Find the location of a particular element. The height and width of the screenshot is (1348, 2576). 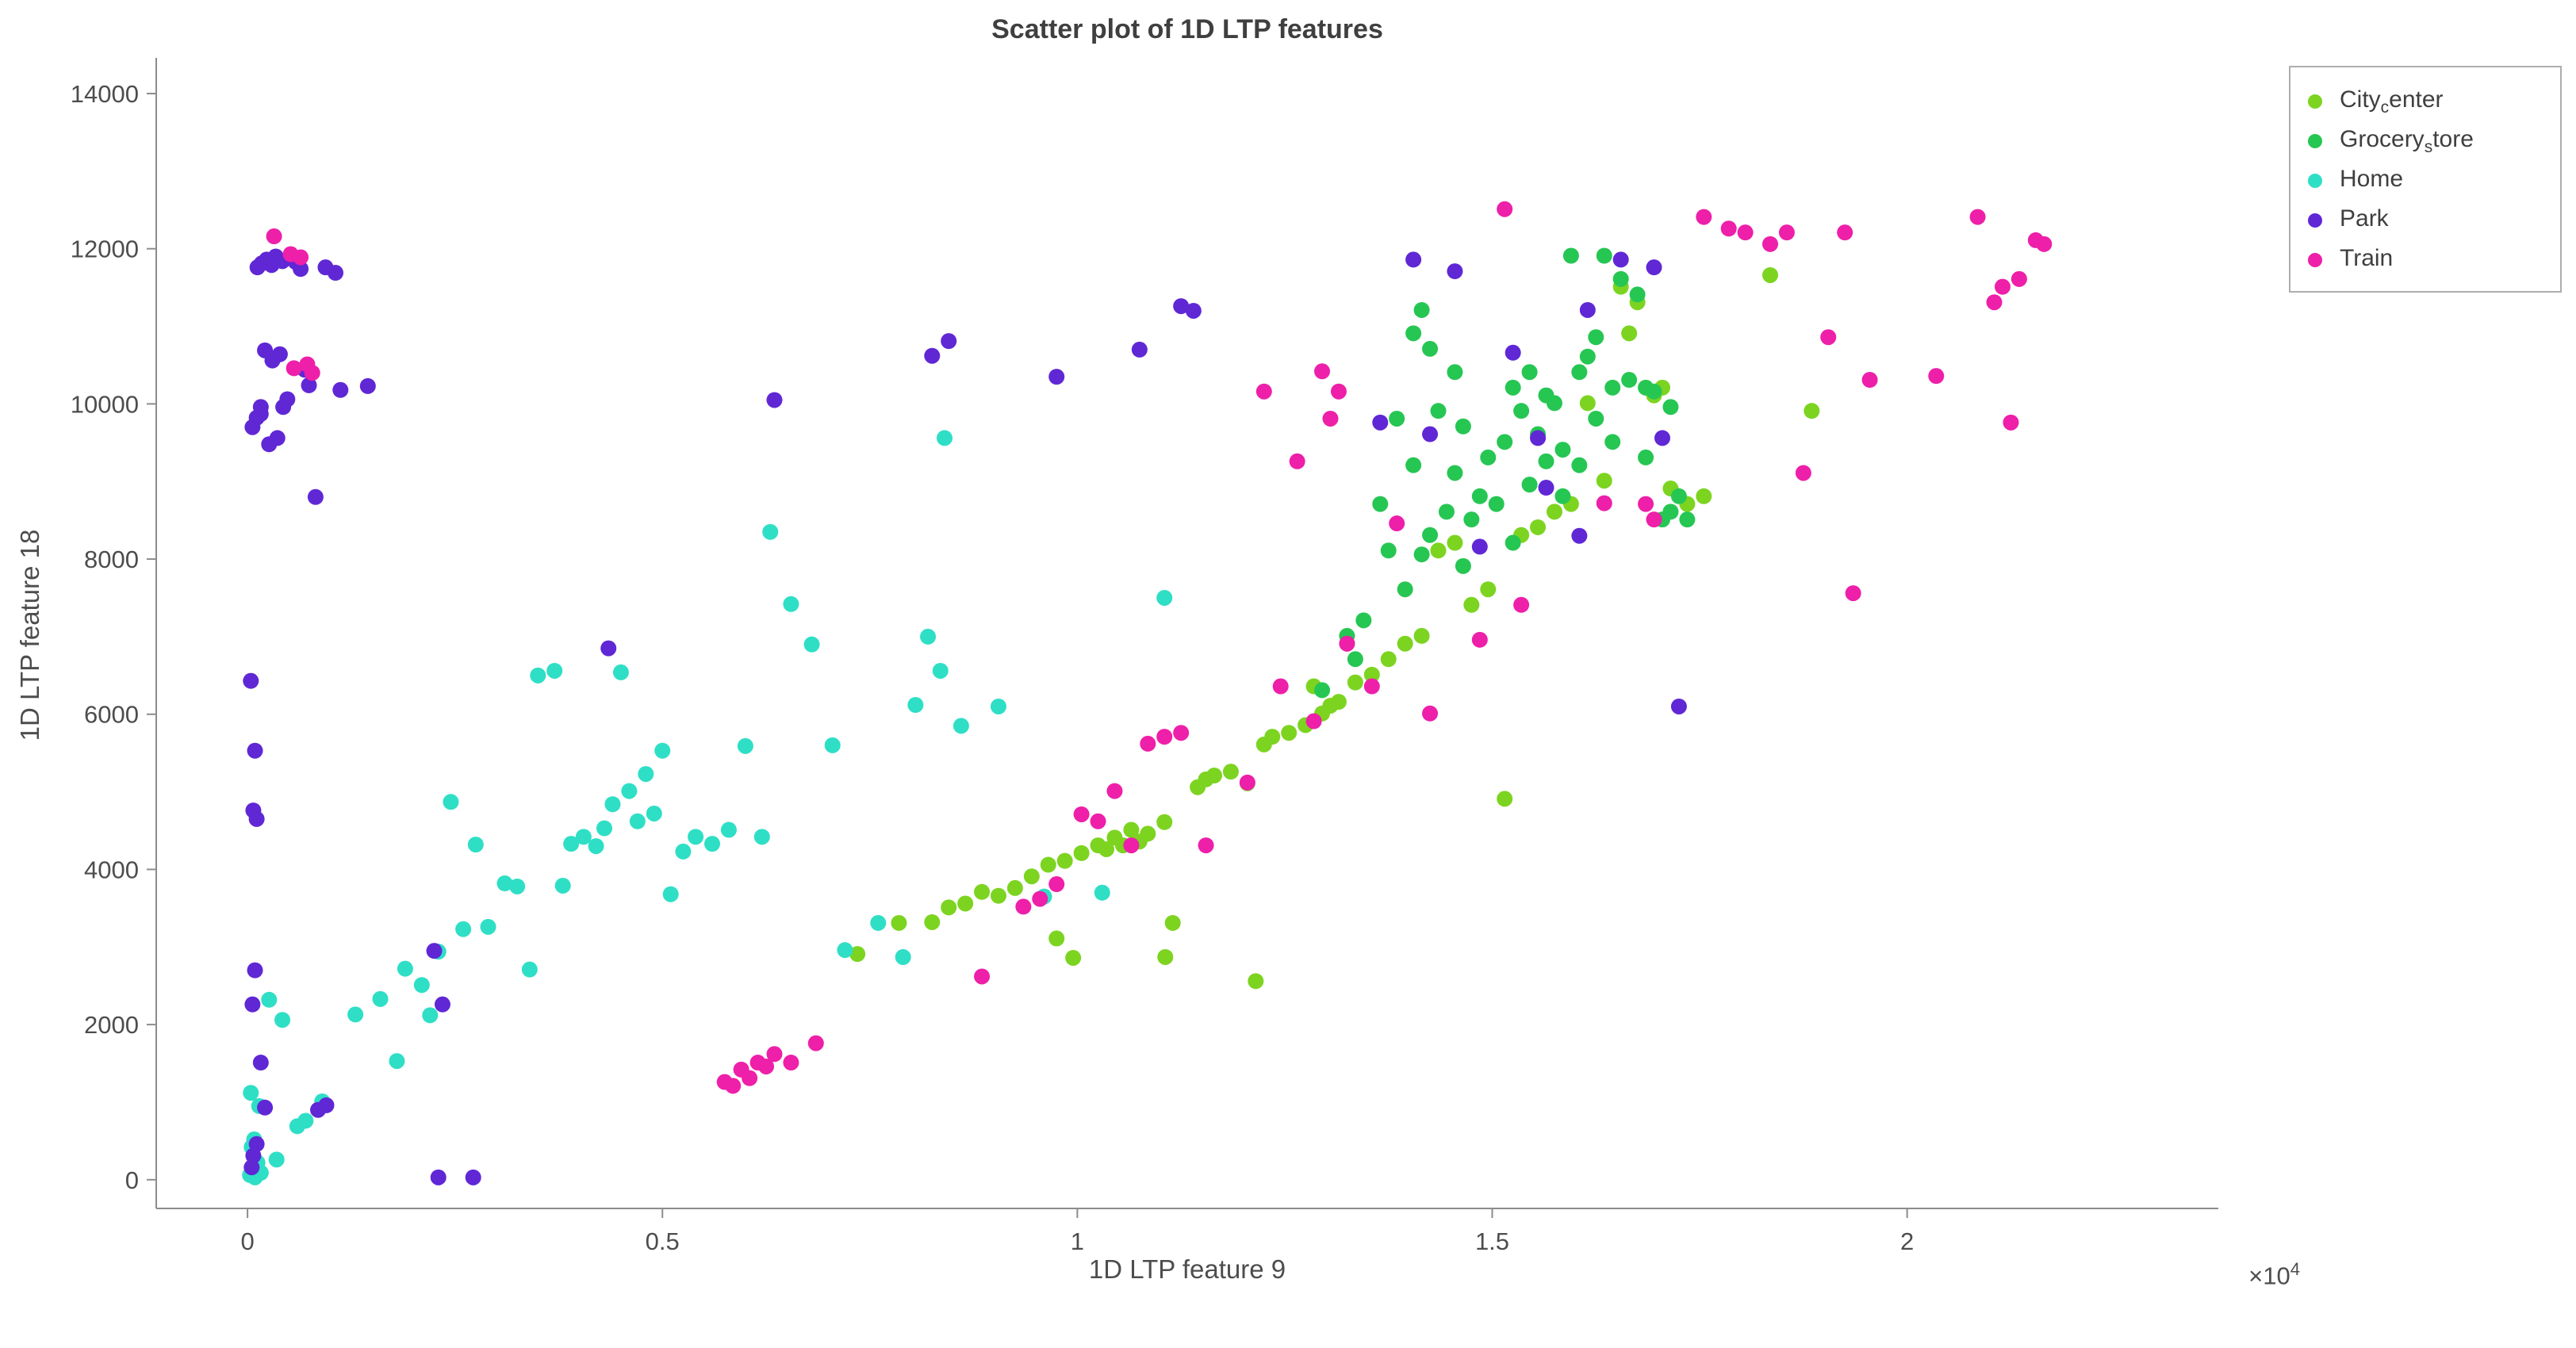

legend-item-city-center: Citycenter is located at coordinates (2425, 101).